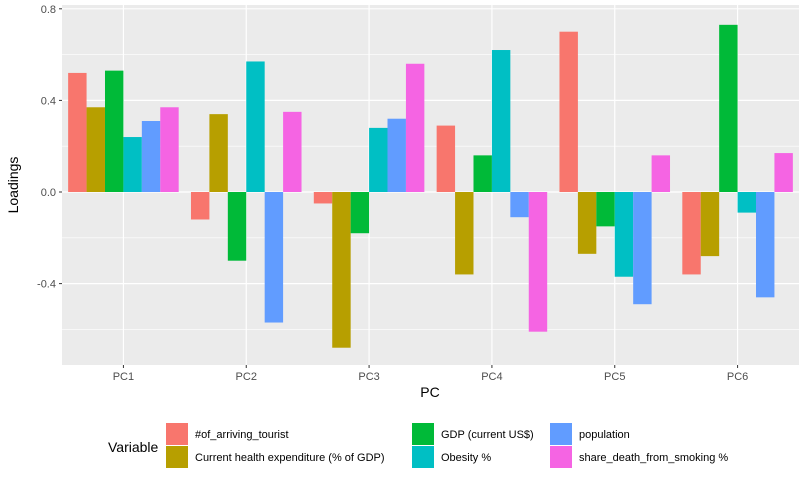 This screenshot has width=806, height=489. I want to click on legend-label: #of_arriving_tourist, so click(242, 435).